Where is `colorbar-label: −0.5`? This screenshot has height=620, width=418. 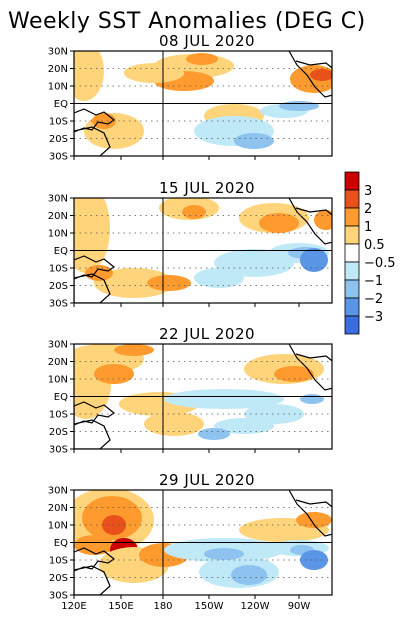 colorbar-label: −0.5 is located at coordinates (380, 263).